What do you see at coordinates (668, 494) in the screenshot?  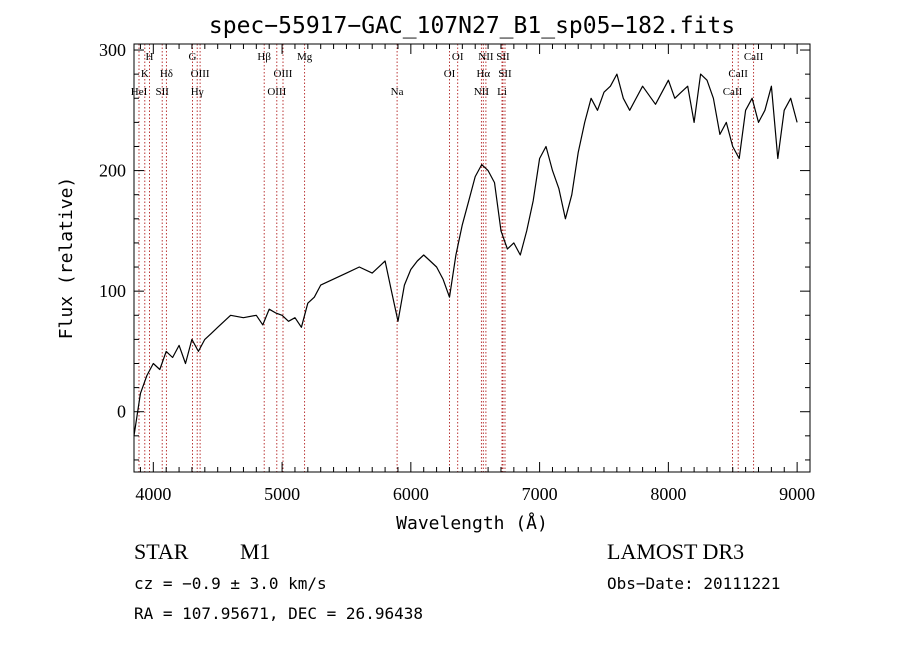 I see `x-tick-label: 8000` at bounding box center [668, 494].